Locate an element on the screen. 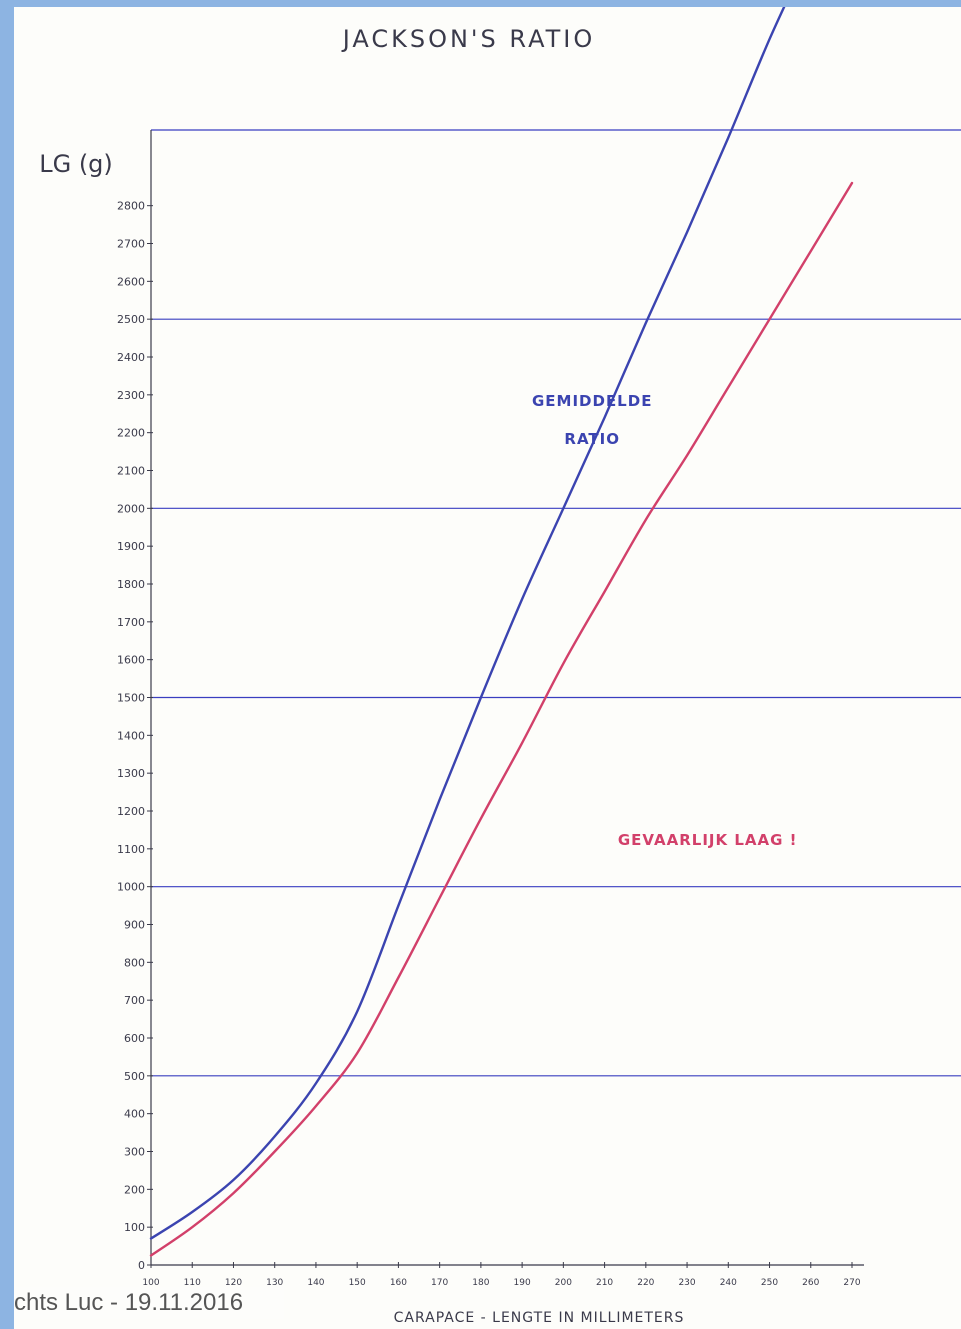  y-tick-label: 2500 is located at coordinates (131, 319).